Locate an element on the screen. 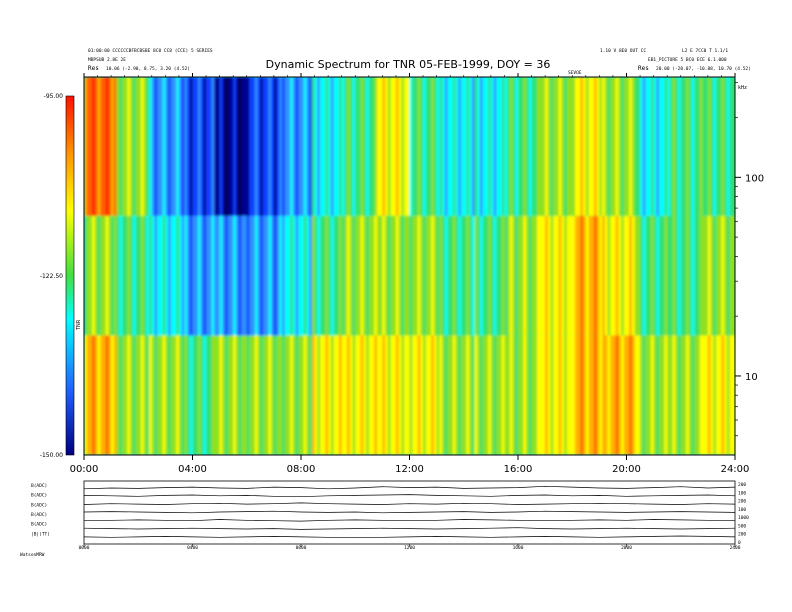 The width and height of the screenshot is (792, 612). lower-x-tick-label: 2400 is located at coordinates (735, 548).